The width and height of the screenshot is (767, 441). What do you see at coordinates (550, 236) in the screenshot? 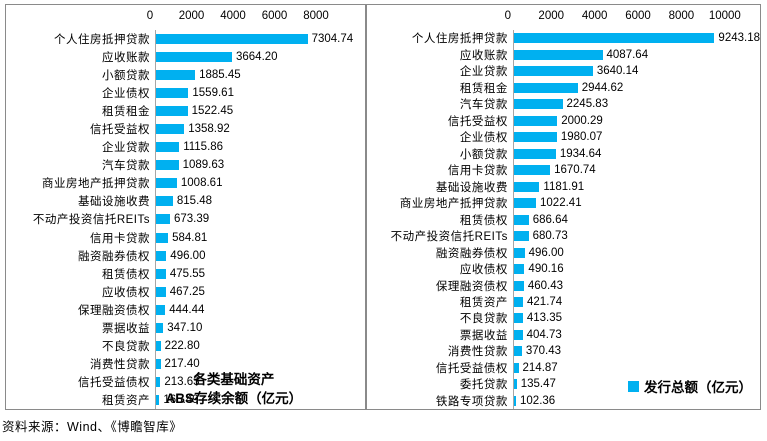
I see `value-label: 680.73` at bounding box center [550, 236].